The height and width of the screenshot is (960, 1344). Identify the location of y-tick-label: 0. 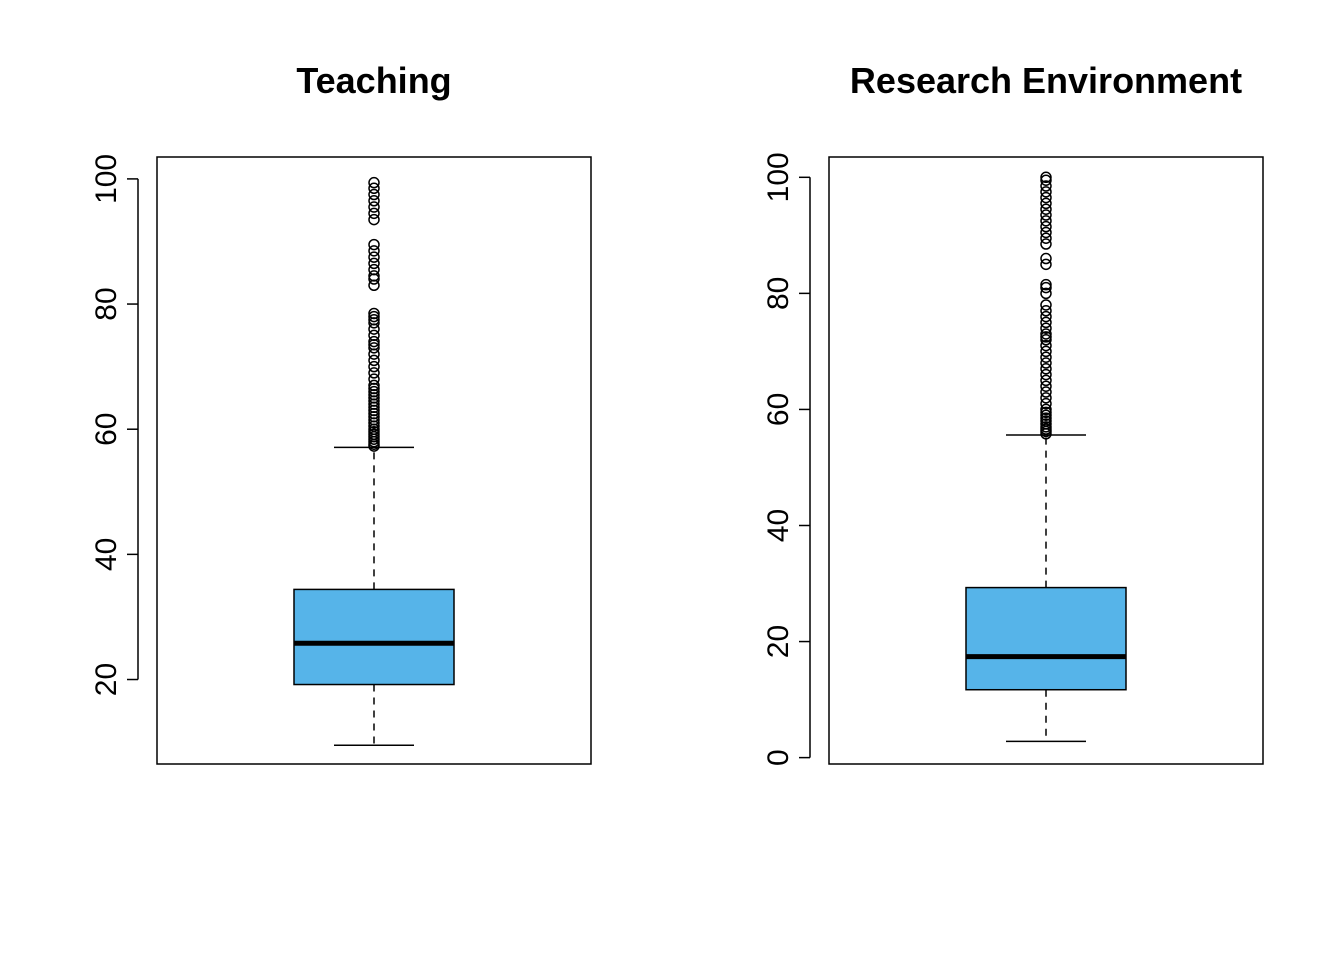
(778, 757).